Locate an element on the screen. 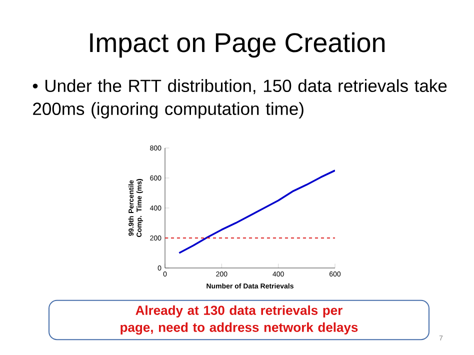  chart-title: Impact on Page Creation is located at coordinates (237, 45).